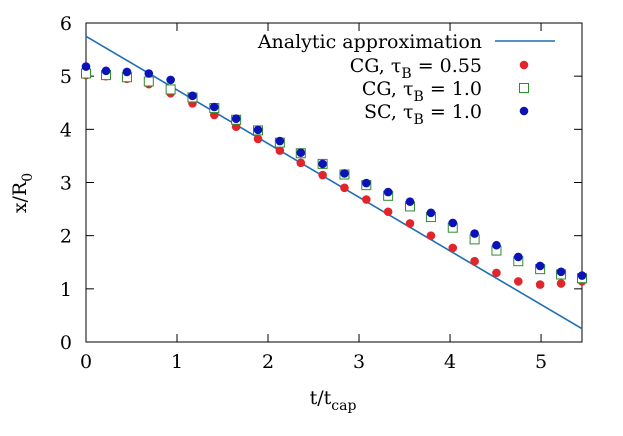 The height and width of the screenshot is (436, 623). Describe the element at coordinates (333, 400) in the screenshot. I see `x-axis-label: t/tcap` at that location.